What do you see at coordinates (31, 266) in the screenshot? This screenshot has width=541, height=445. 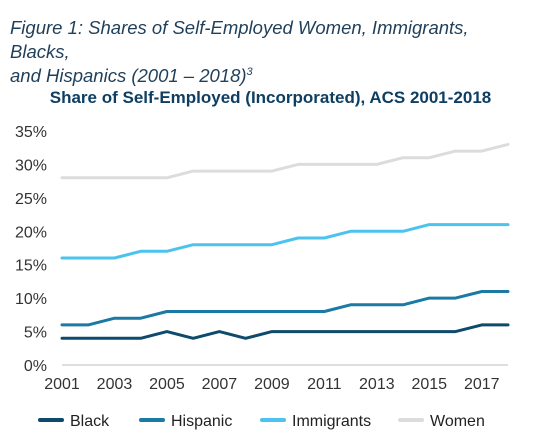 I see `y-tick-label: 15%` at bounding box center [31, 266].